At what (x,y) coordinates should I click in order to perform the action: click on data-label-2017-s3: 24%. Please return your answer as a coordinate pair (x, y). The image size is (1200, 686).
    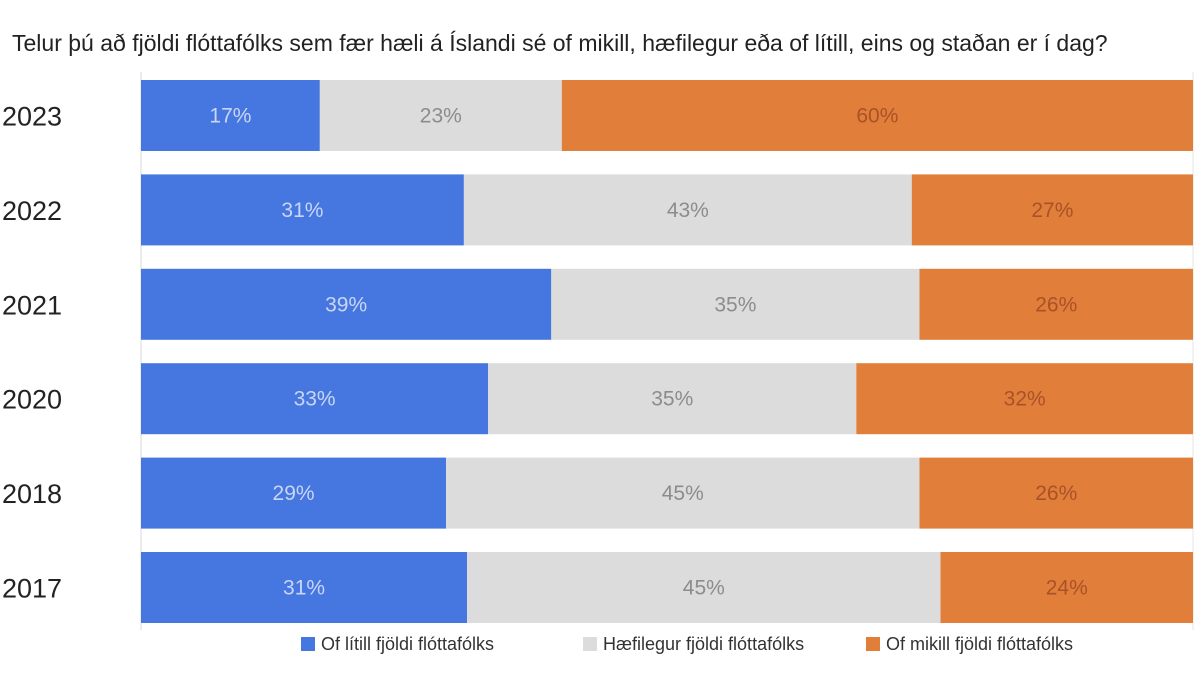
    Looking at the image, I should click on (1067, 588).